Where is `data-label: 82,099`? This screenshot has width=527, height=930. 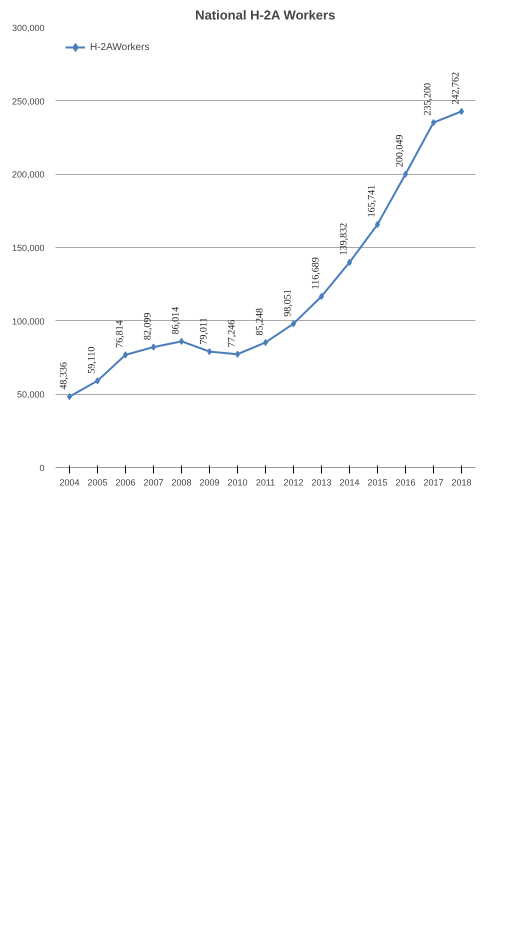 data-label: 82,099 is located at coordinates (148, 326).